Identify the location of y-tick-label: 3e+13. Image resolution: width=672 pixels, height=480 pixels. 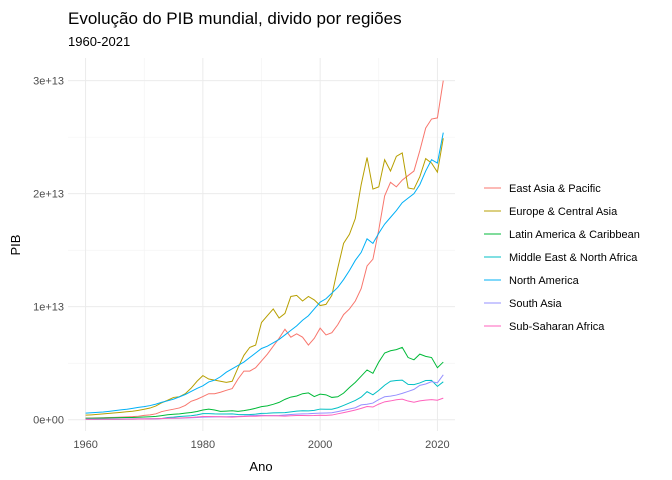
(48, 82).